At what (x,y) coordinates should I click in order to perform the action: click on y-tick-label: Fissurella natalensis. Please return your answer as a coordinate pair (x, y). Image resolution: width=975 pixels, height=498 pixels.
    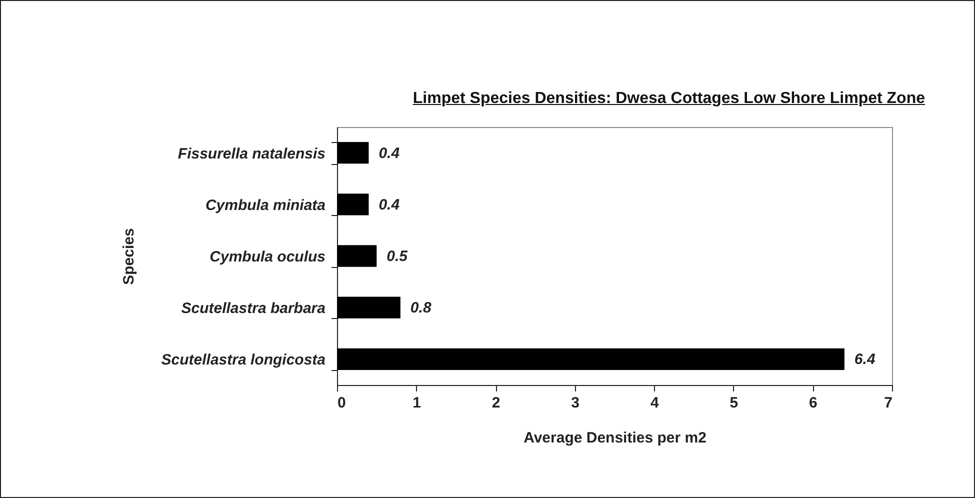
    Looking at the image, I should click on (252, 153).